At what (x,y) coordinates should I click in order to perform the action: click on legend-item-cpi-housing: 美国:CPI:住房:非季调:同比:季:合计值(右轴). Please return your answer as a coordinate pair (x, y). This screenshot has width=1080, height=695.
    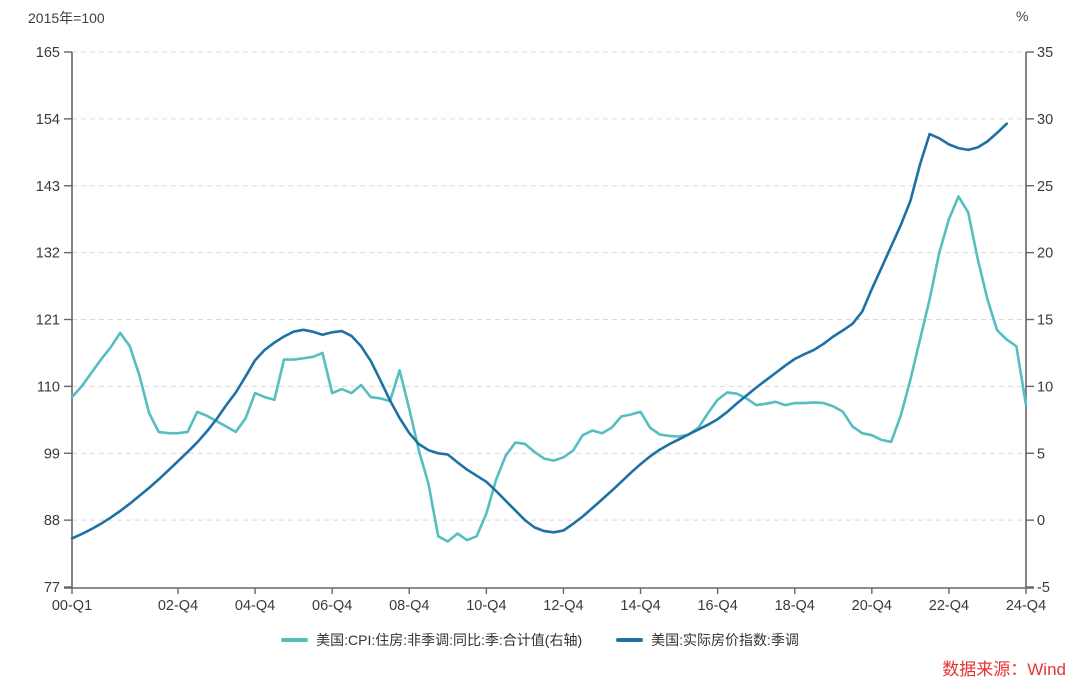
    Looking at the image, I should click on (431, 640).